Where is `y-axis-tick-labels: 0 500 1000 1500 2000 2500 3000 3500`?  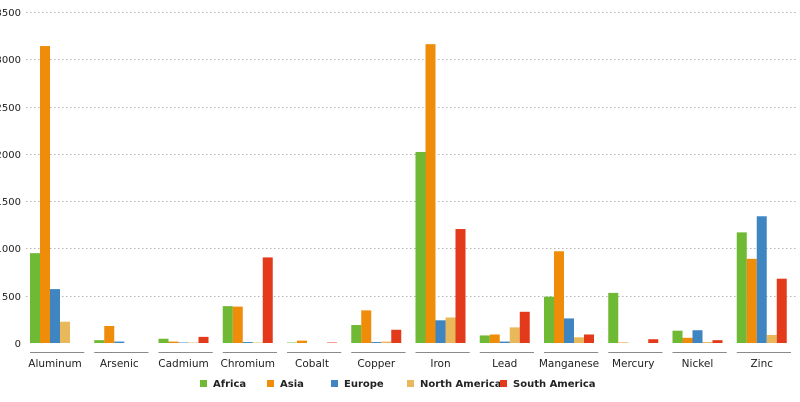 y-axis-tick-labels: 0 500 1000 1500 2000 2500 3000 3500 is located at coordinates (10, 179).